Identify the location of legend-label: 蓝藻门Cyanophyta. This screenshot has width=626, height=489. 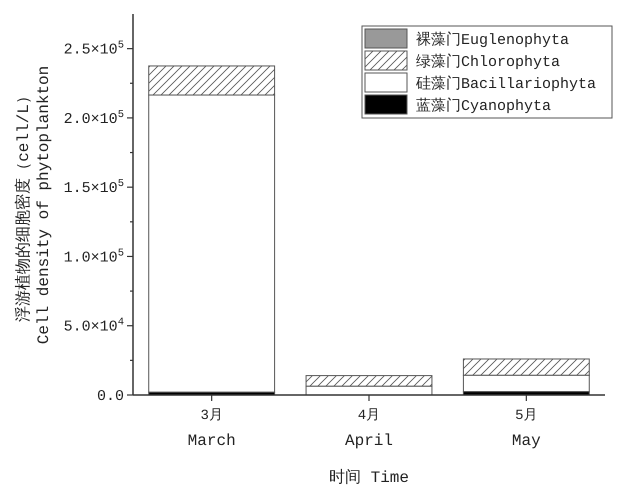
(484, 106).